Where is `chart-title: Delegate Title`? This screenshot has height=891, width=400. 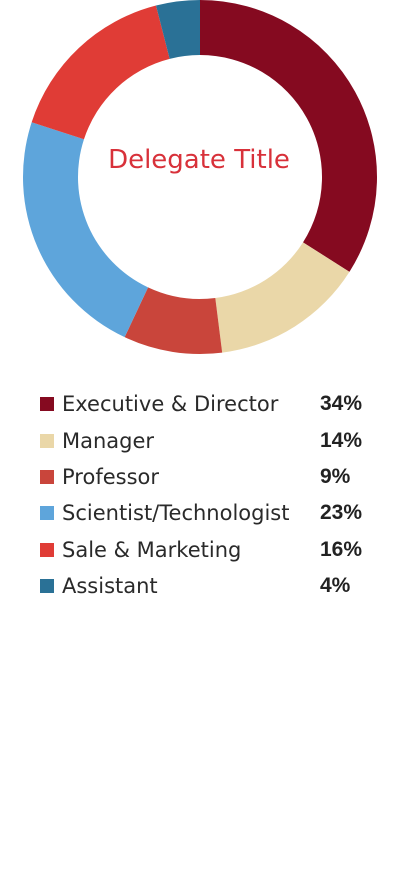 chart-title: Delegate Title is located at coordinates (199, 160).